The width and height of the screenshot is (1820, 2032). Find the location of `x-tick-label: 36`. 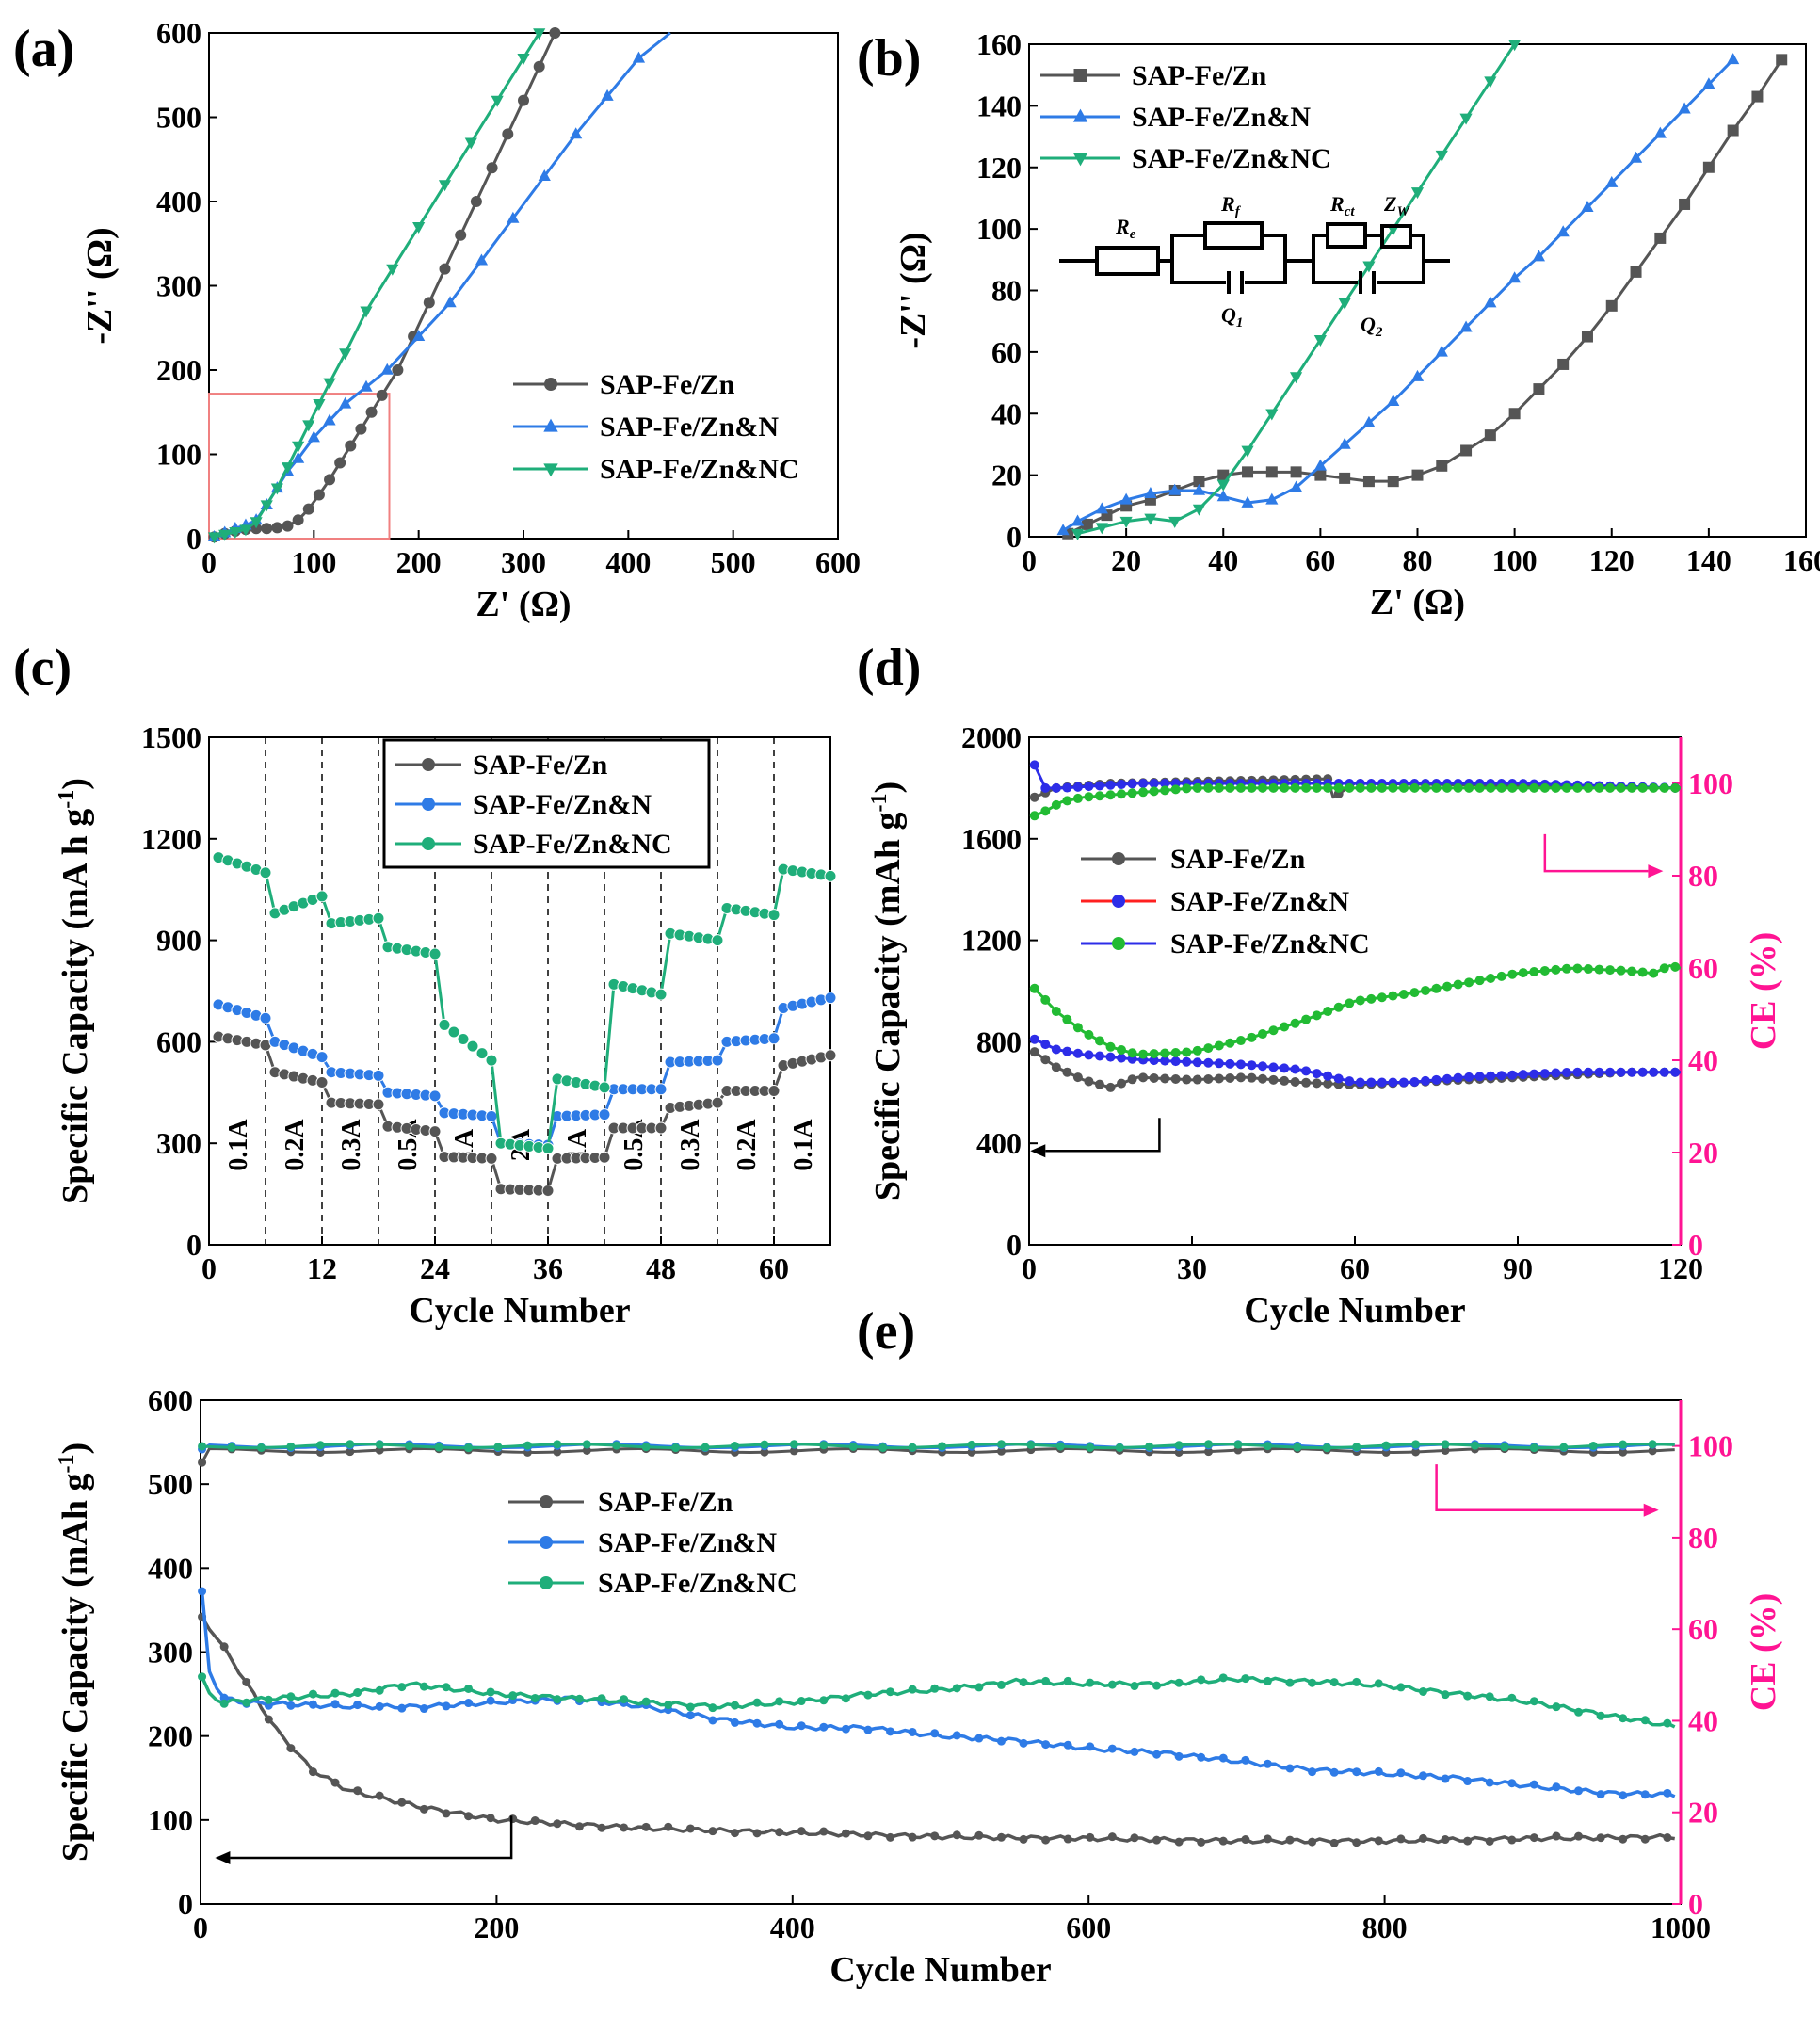

x-tick-label: 36 is located at coordinates (548, 1268).